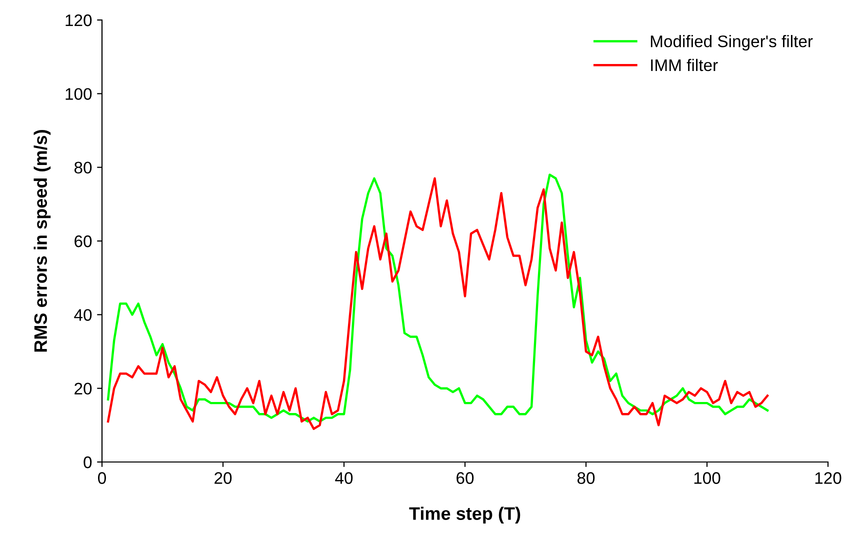 Image resolution: width=859 pixels, height=554 pixels. Describe the element at coordinates (344, 478) in the screenshot. I see `x-tick-label: 40` at that location.